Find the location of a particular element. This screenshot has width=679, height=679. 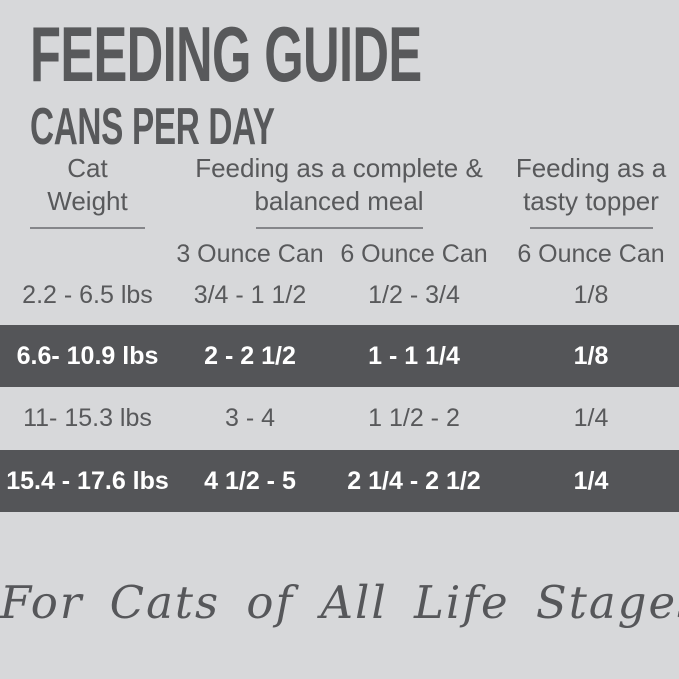

column-header-line: Feeding as a is located at coordinates (591, 168).